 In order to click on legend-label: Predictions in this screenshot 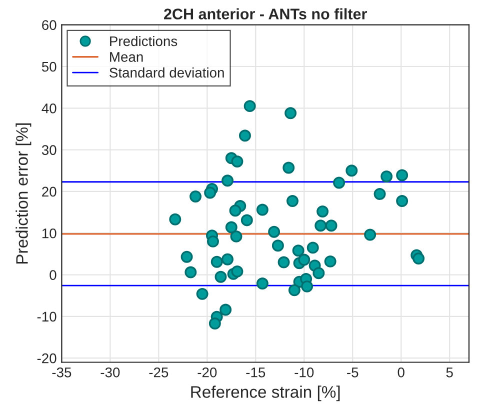, I will do `click(144, 41)`.